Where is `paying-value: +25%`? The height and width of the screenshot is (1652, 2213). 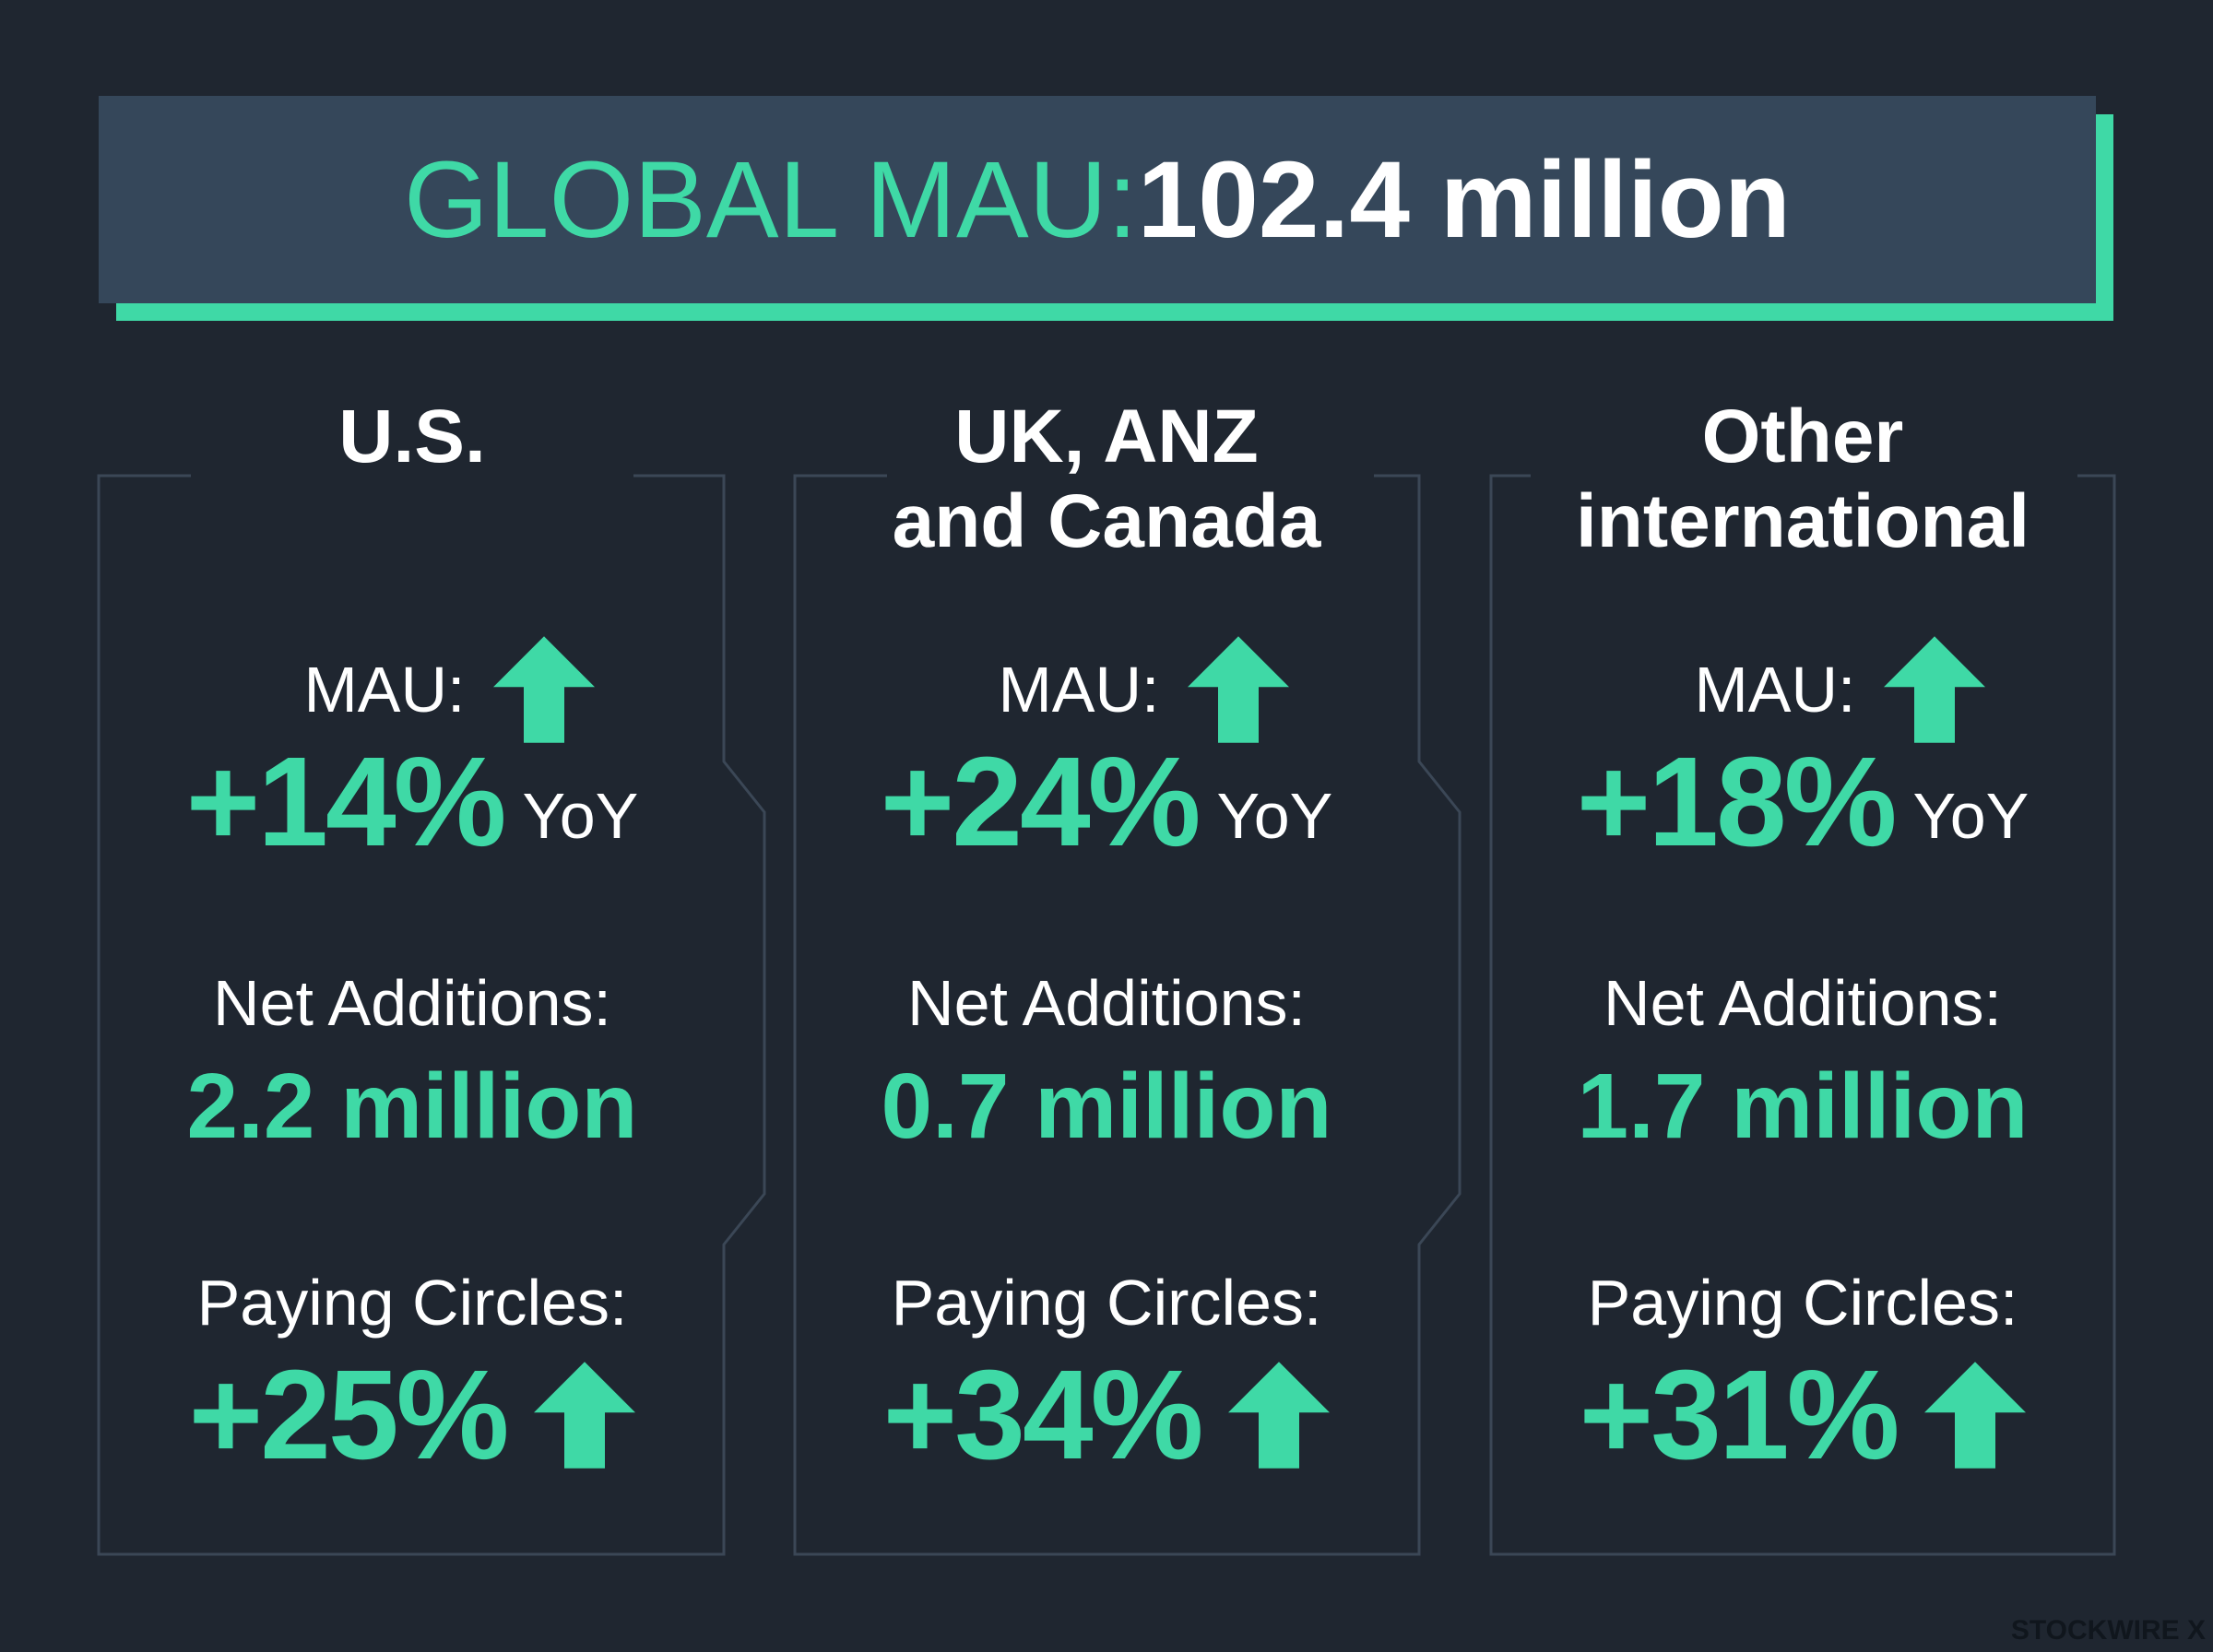 paying-value: +25% is located at coordinates (349, 1414).